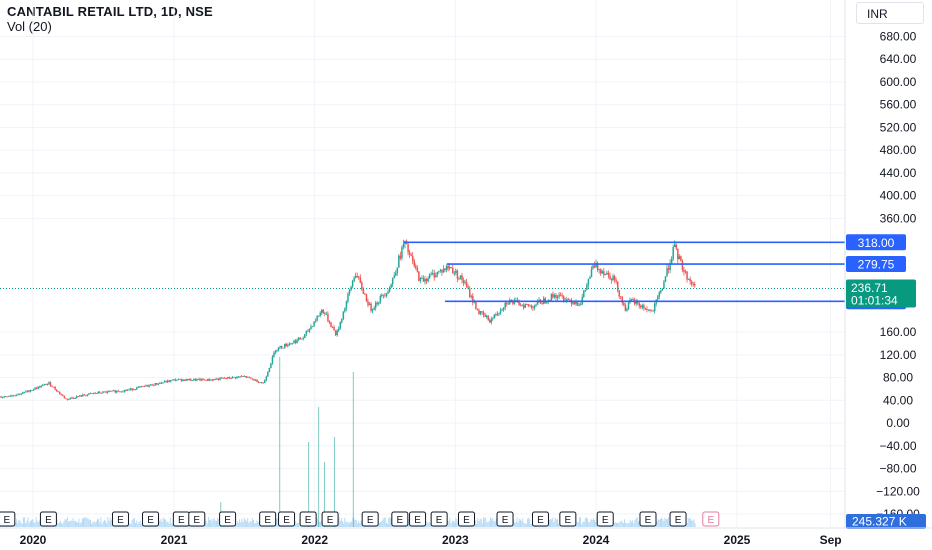  Describe the element at coordinates (897, 446) in the screenshot. I see `price-tick-label: −40.00` at that location.